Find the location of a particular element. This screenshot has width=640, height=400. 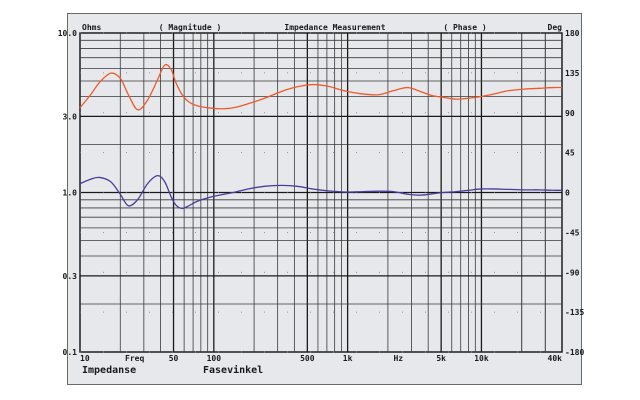

chart-title: Impedance Measurement is located at coordinates (334, 27).